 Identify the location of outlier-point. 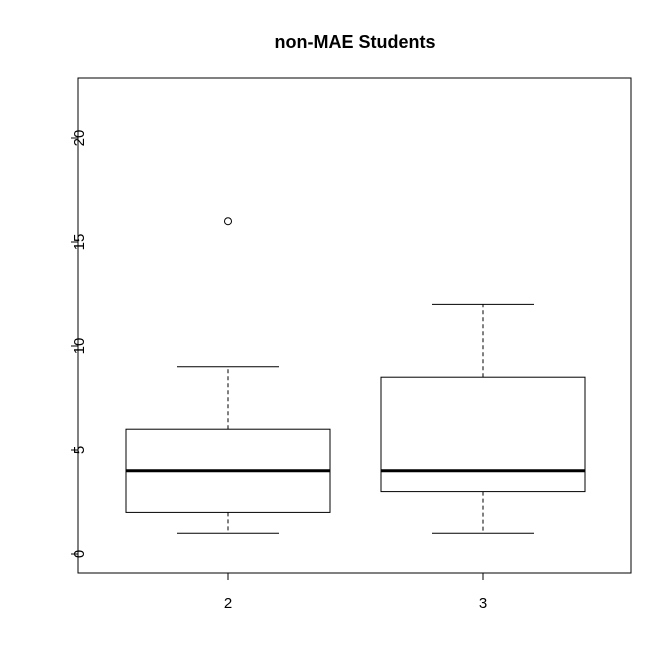
(228, 221).